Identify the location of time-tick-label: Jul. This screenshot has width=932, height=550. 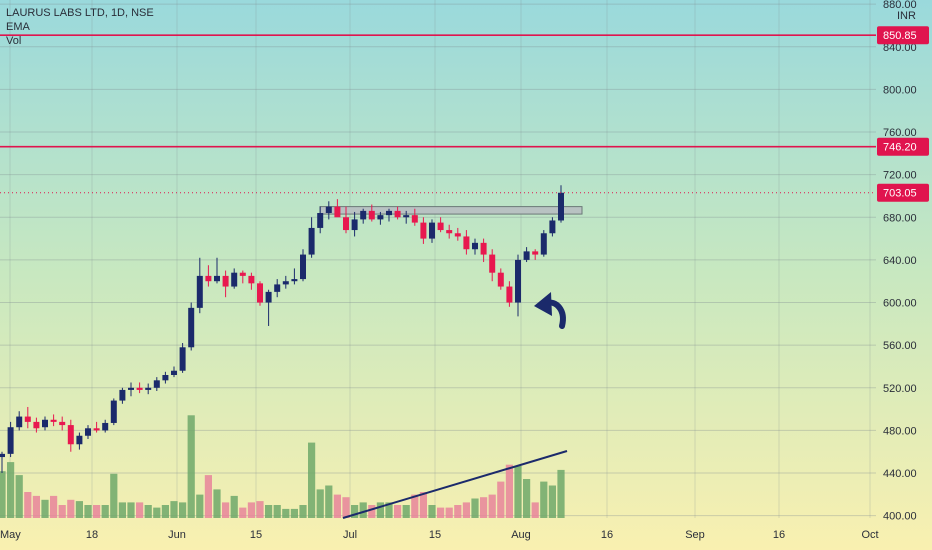
(350, 535).